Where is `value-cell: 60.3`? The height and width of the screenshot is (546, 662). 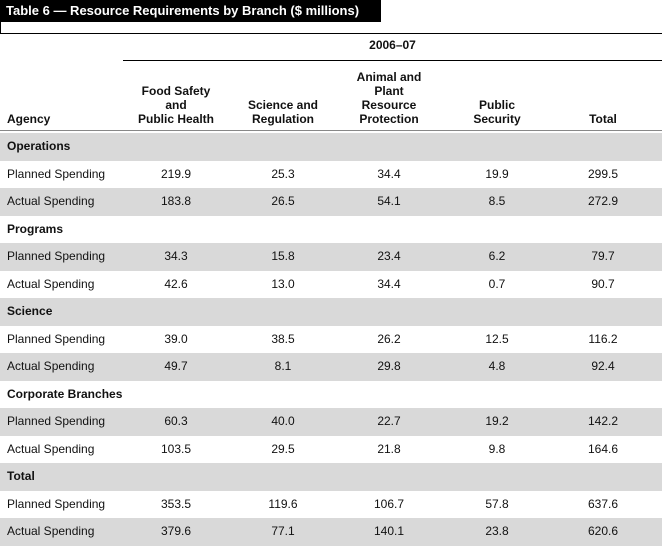
value-cell: 60.3 is located at coordinates (176, 421).